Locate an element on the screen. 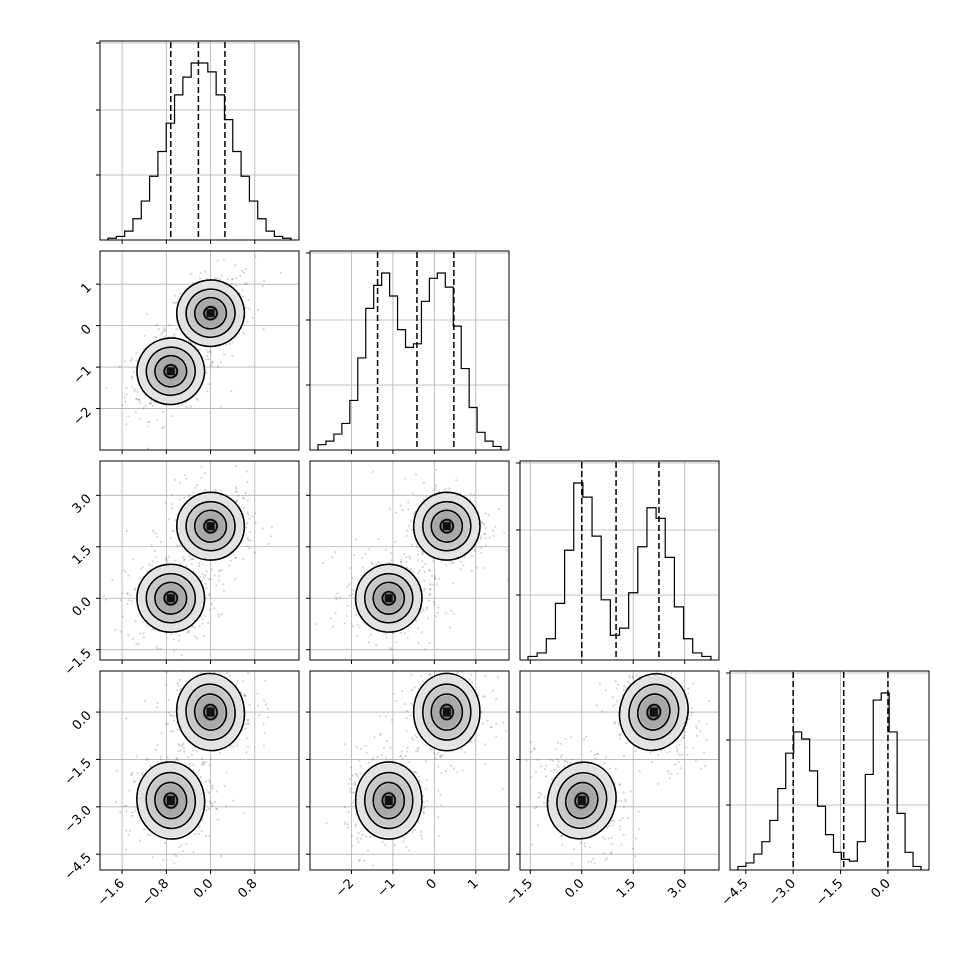 The width and height of the screenshot is (970, 970). density-panel-4-2: −2 −1 0 1 is located at coordinates (408, 773).